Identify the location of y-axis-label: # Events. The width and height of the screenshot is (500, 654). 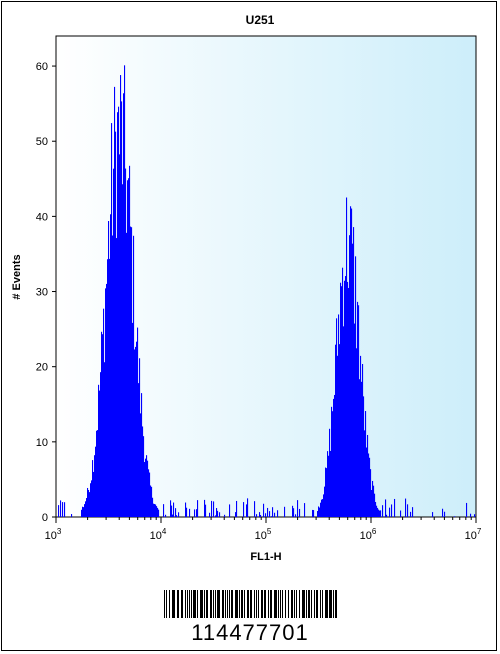
(17, 276).